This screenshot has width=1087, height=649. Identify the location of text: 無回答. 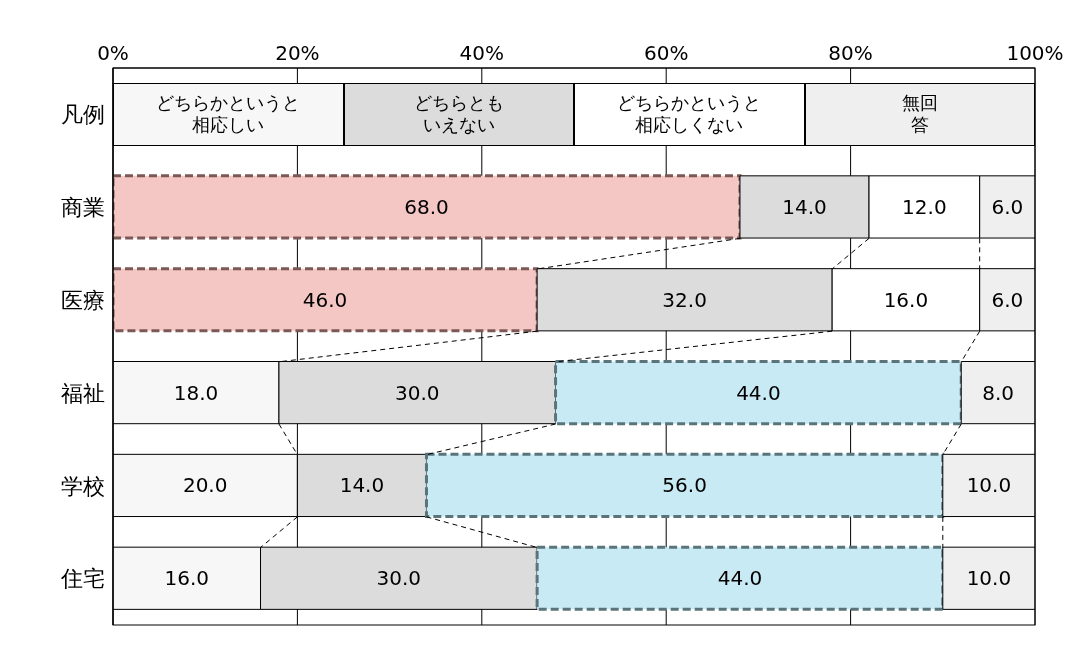
(919, 114).